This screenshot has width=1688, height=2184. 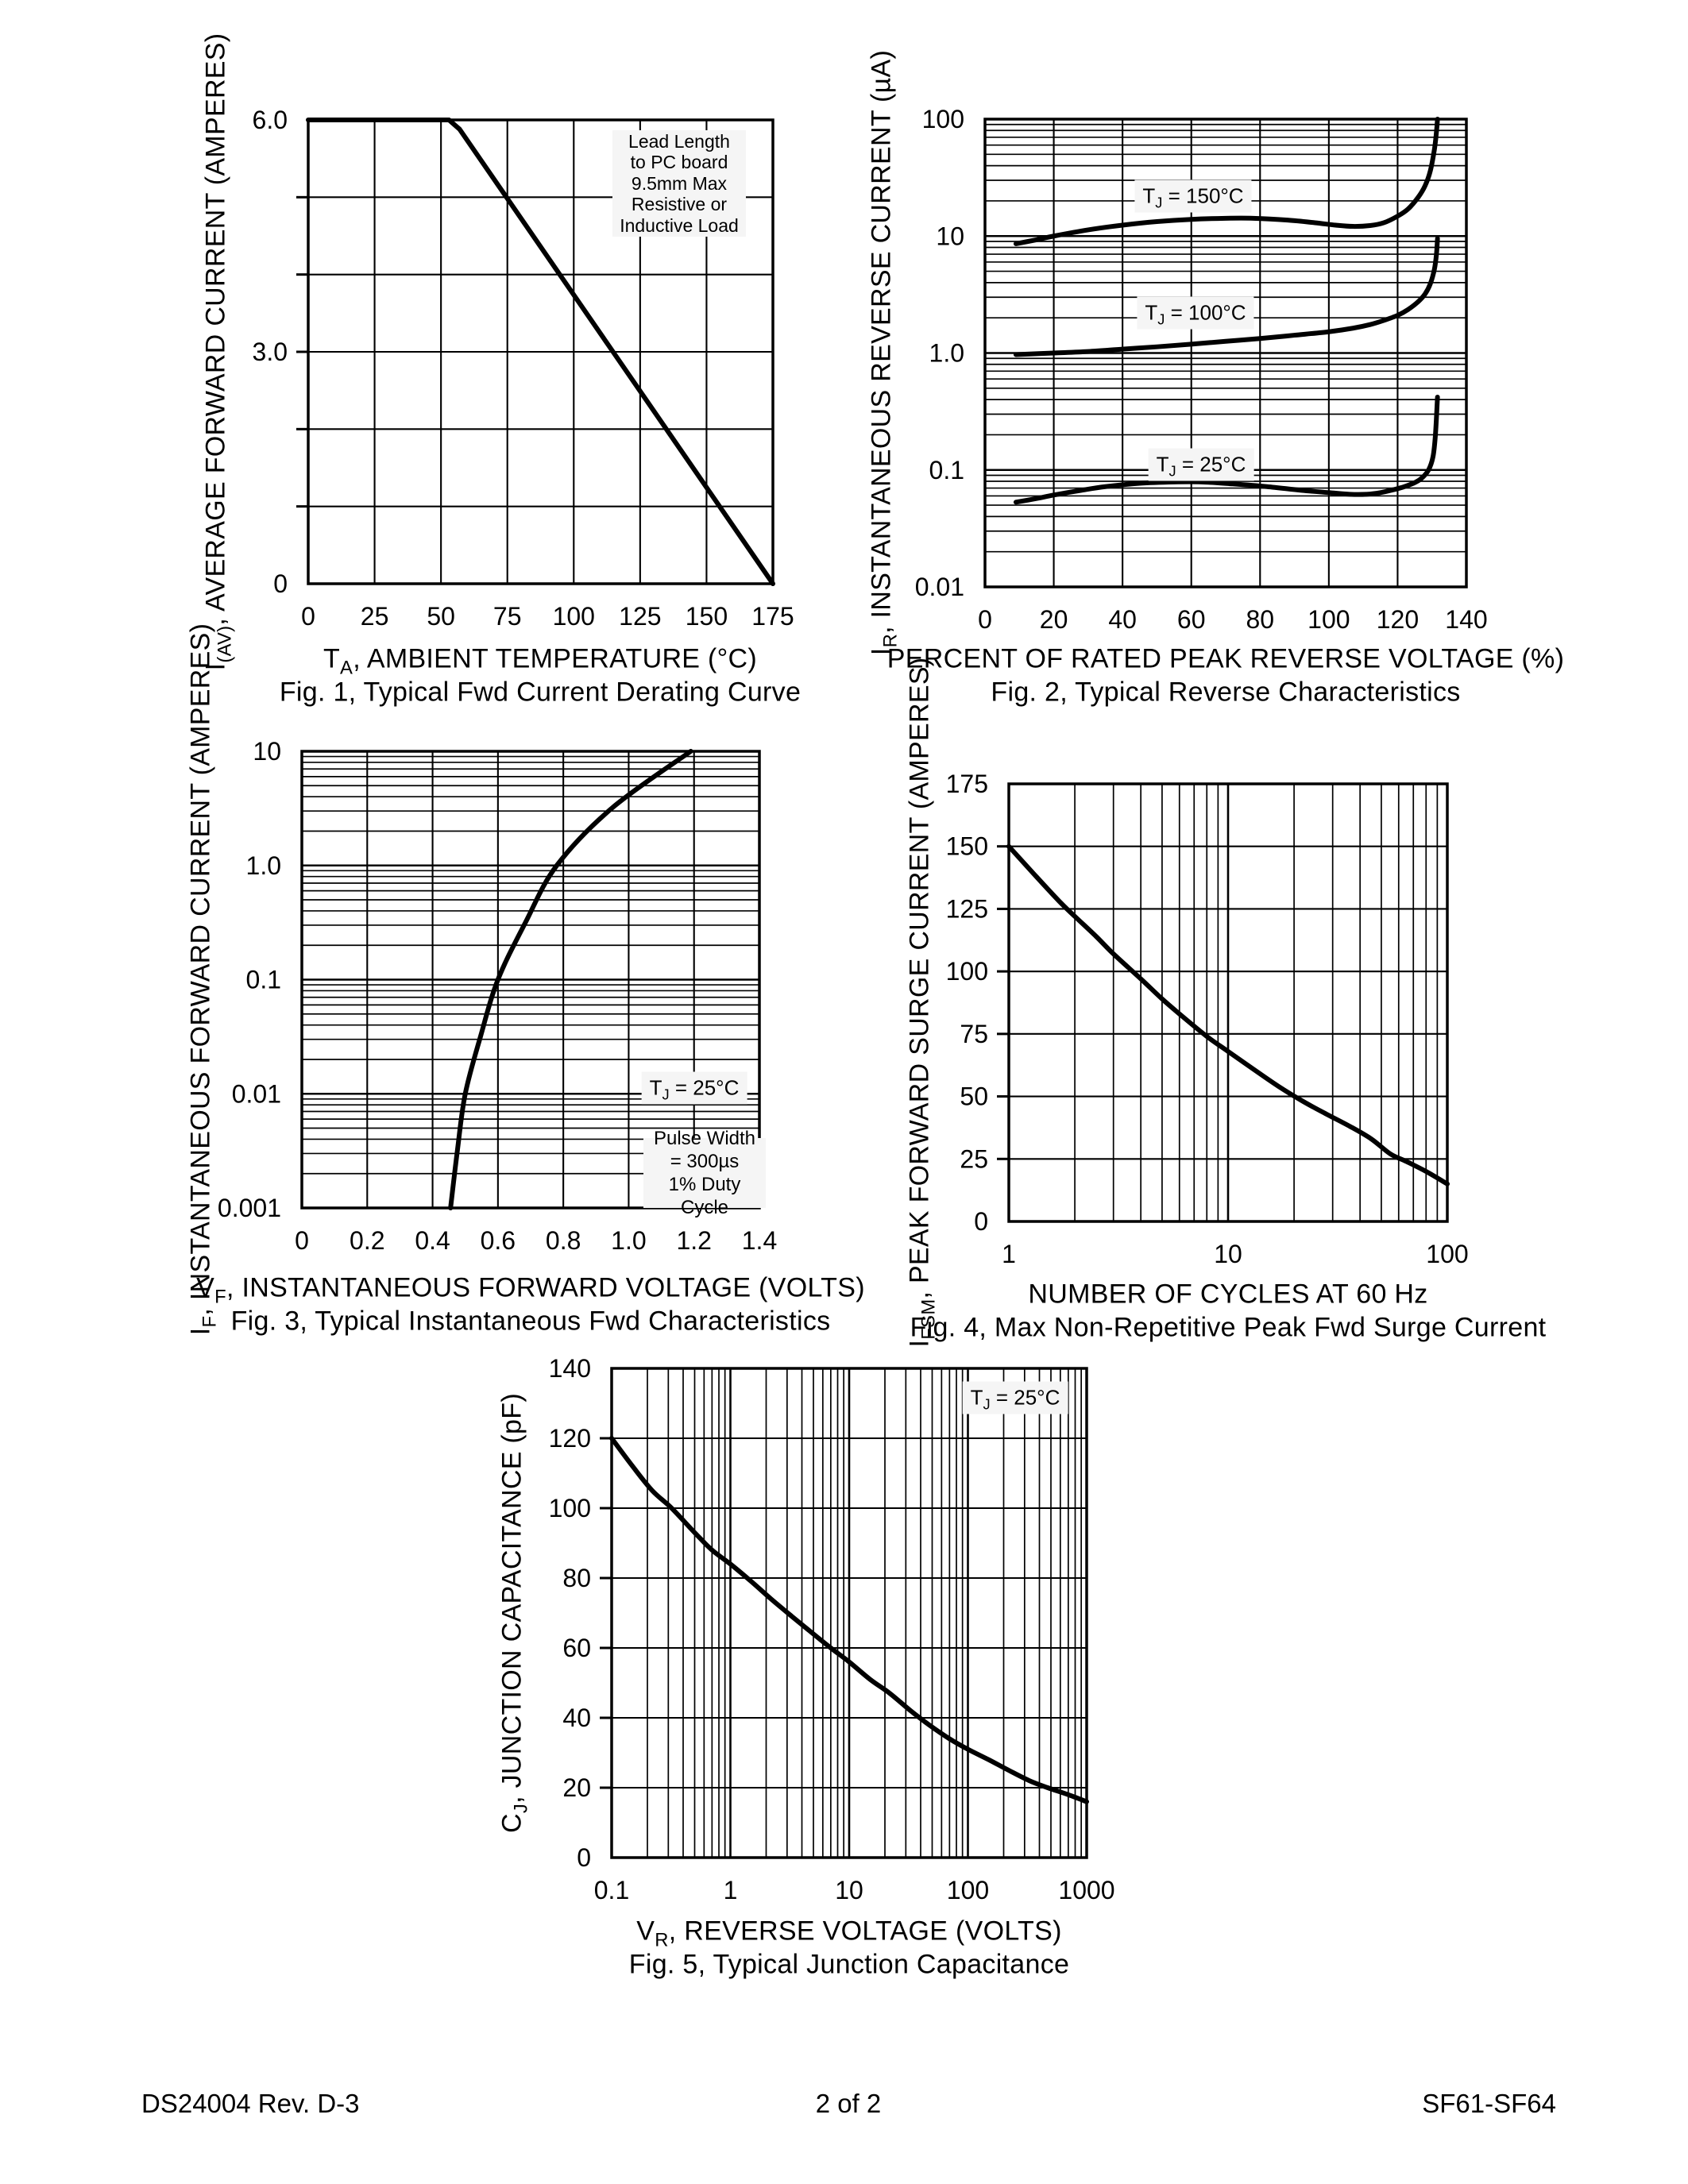 I want to click on x-tick-label: 175, so click(x=773, y=616).